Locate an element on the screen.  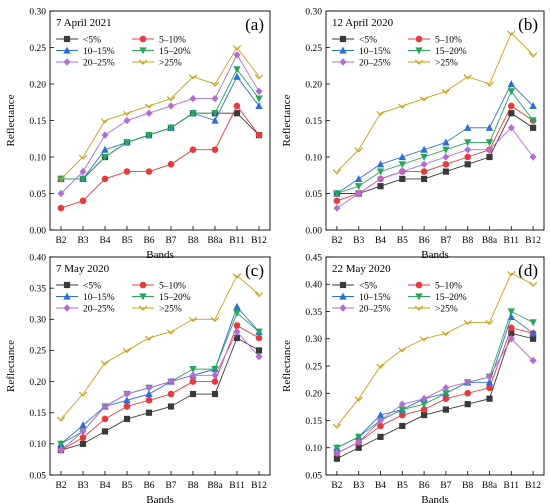
x-tick-label: B8a is located at coordinates (490, 486).